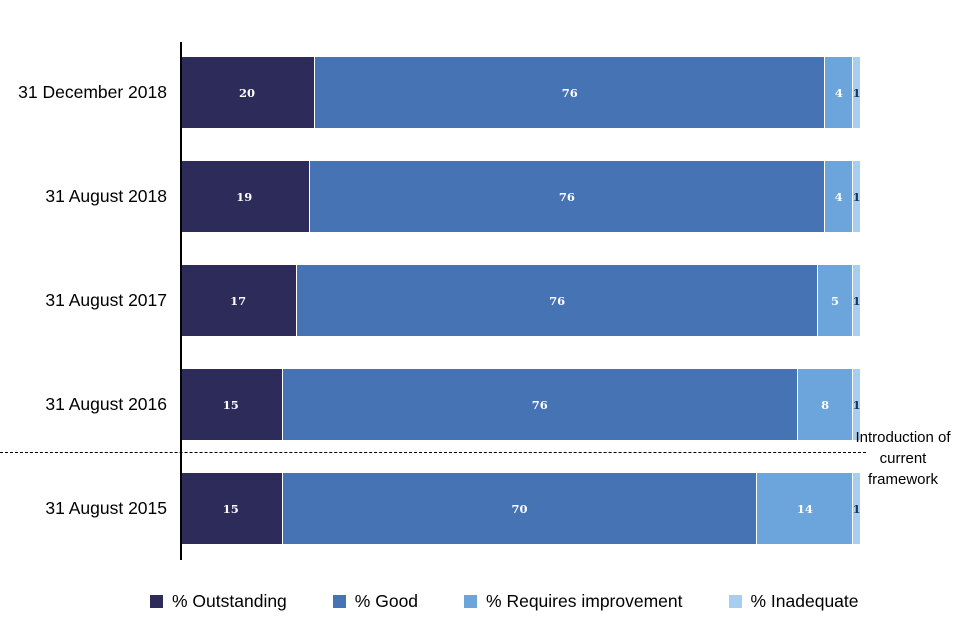 This screenshot has width=960, height=640. I want to click on category-label: 31 December 2018, so click(92, 92).